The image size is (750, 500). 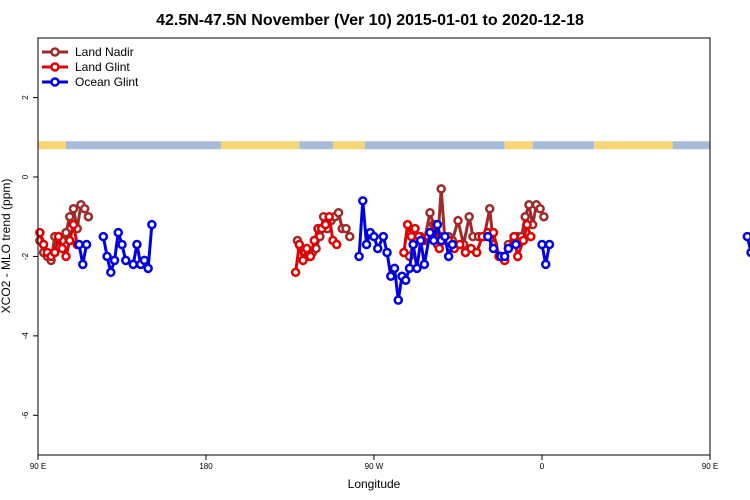 What do you see at coordinates (25, 336) in the screenshot?
I see `y-tick-label: -4` at bounding box center [25, 336].